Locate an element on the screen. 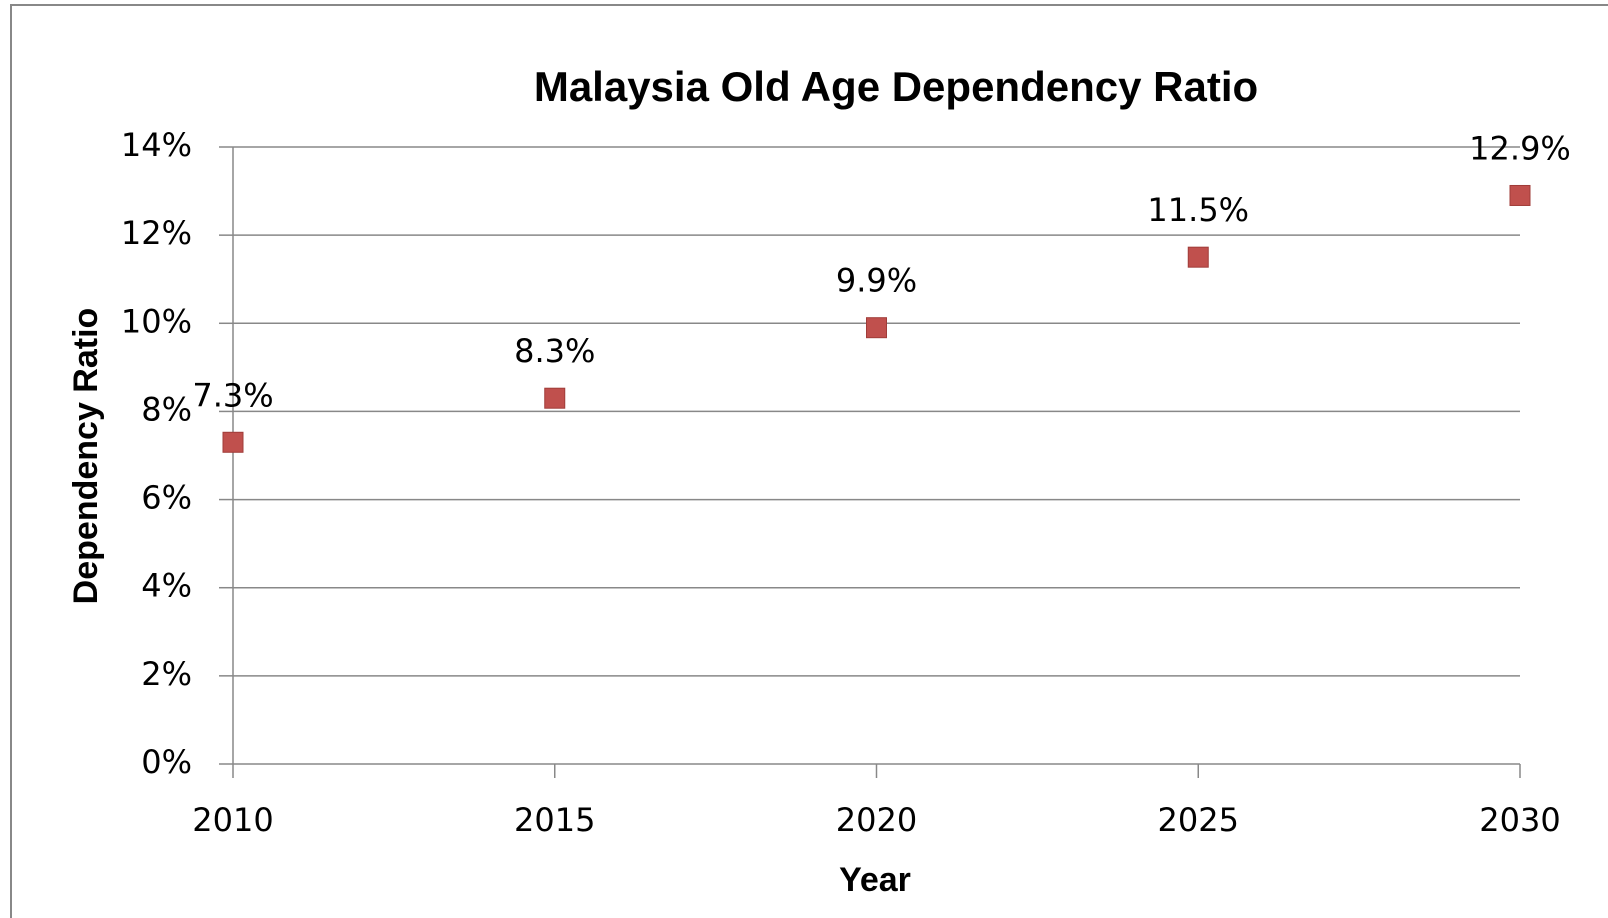 This screenshot has height=918, width=1608. y-tick-label: 0% is located at coordinates (166, 762).